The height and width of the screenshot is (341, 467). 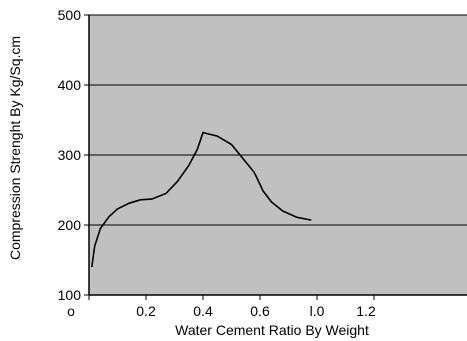 What do you see at coordinates (366, 311) in the screenshot?
I see `x-tick-label: 1.2` at bounding box center [366, 311].